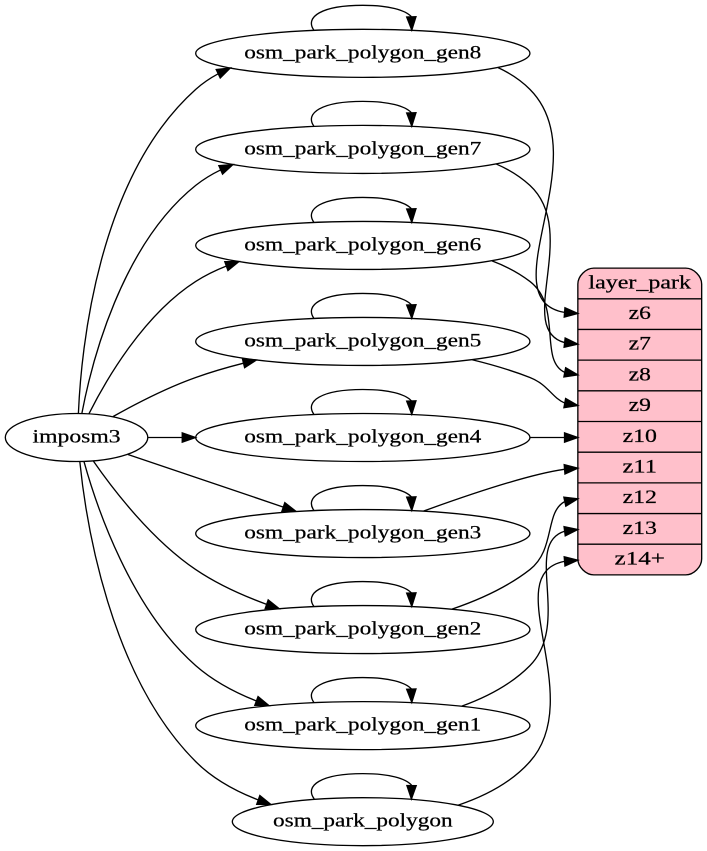 The image size is (707, 851). Describe the element at coordinates (640, 405) in the screenshot. I see `svg-text: z9` at that location.